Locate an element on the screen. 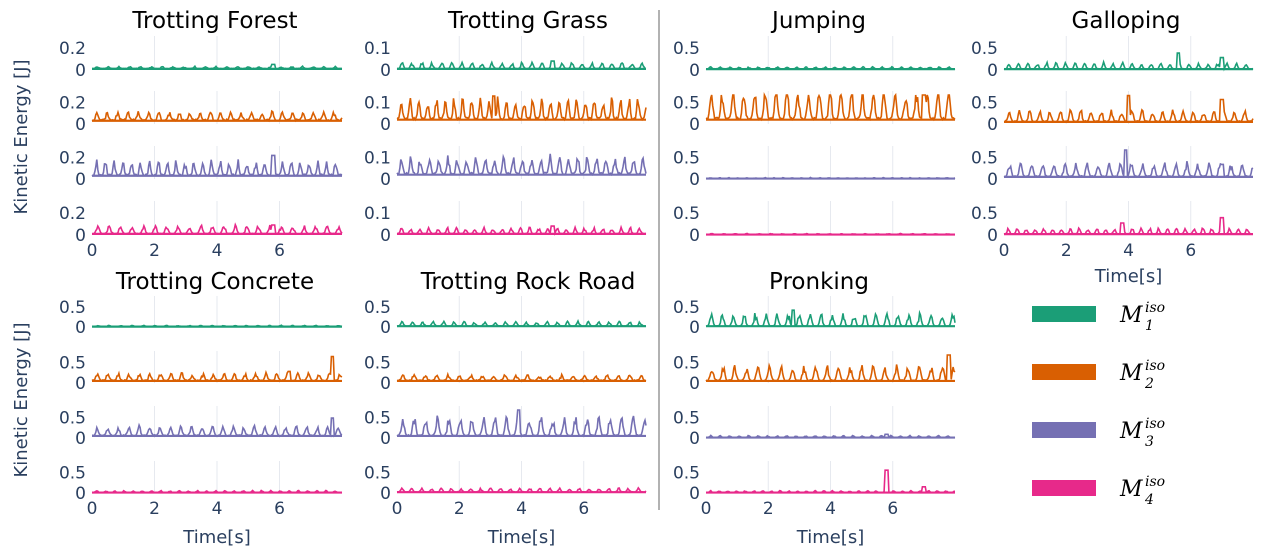 The height and width of the screenshot is (553, 1266). y-axis-label: Kinetic Energy [J] is located at coordinates (21, 399).